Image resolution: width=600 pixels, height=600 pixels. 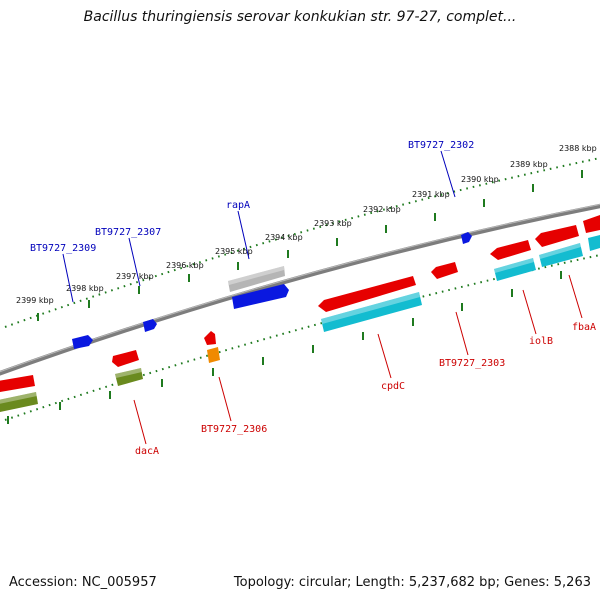 I want to click on gene-label-fbaA: fbaA, so click(x=584, y=327).